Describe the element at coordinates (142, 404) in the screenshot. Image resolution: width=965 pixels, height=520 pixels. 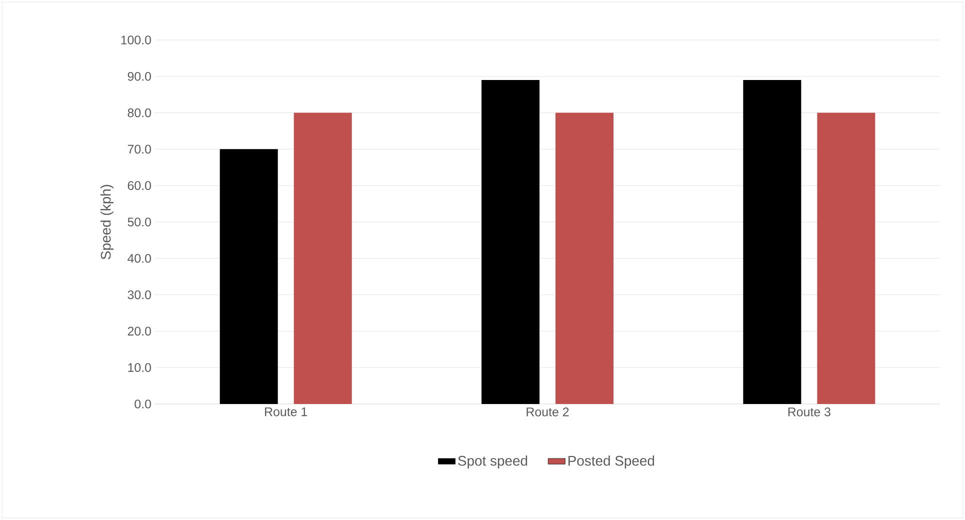
I see `y-tick-label: 0.0` at that location.